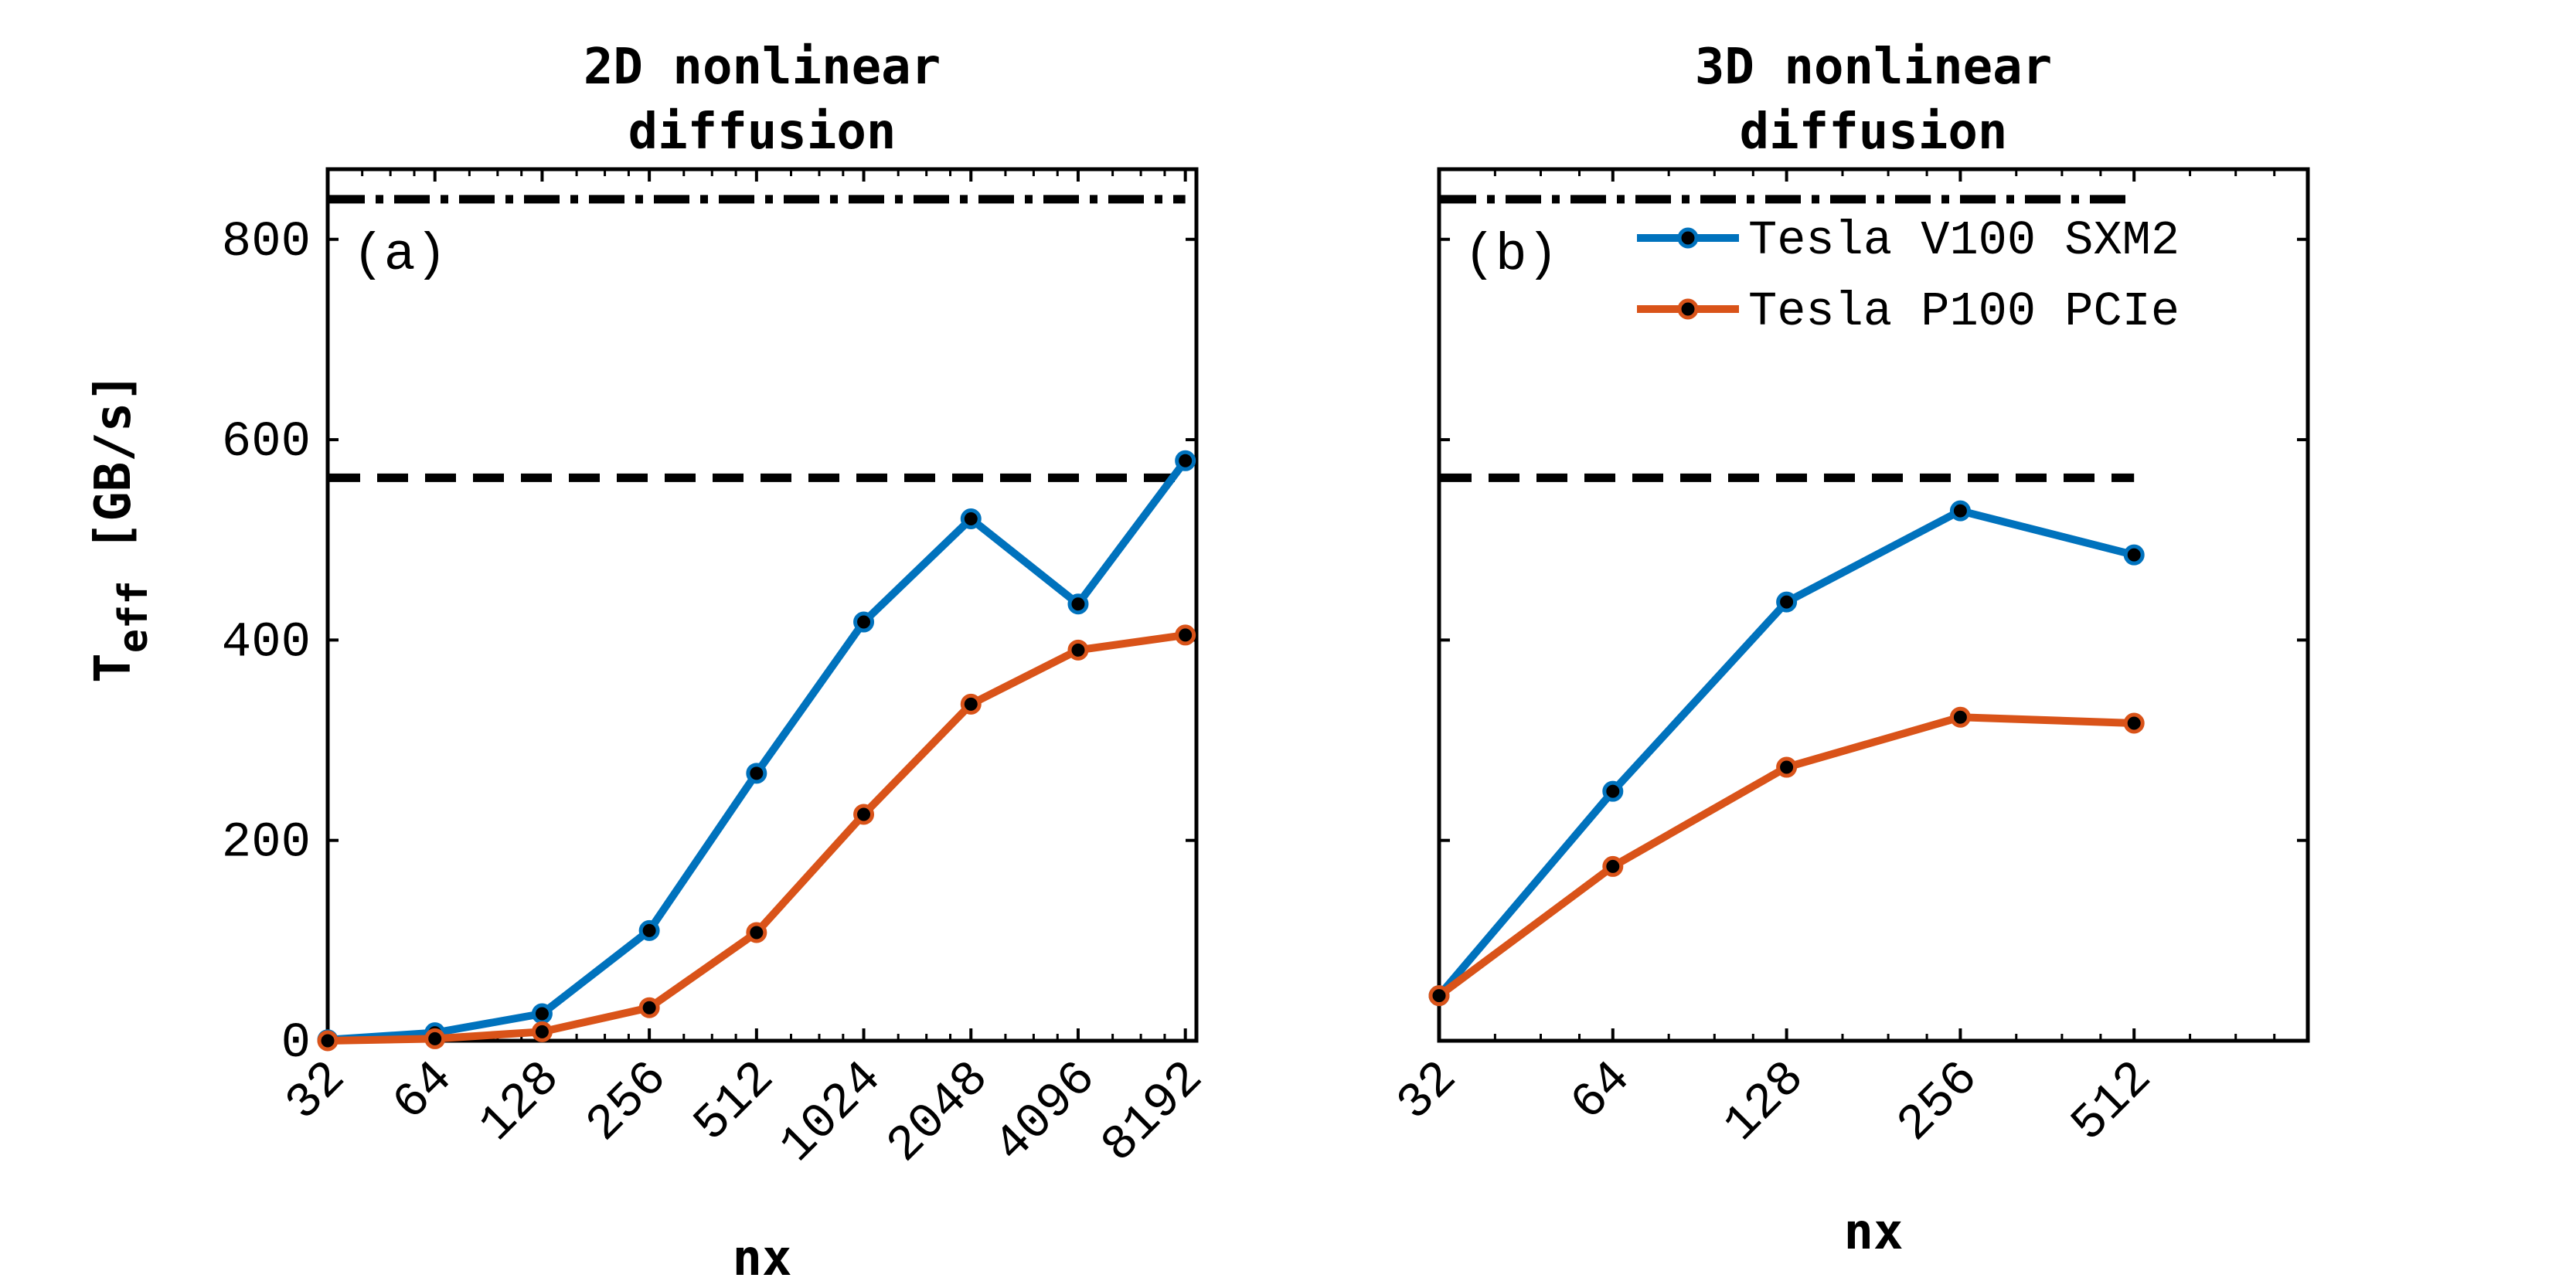 The width and height of the screenshot is (2576, 1288). What do you see at coordinates (939, 1112) in the screenshot?
I see `x-tick-label: 2048` at bounding box center [939, 1112].